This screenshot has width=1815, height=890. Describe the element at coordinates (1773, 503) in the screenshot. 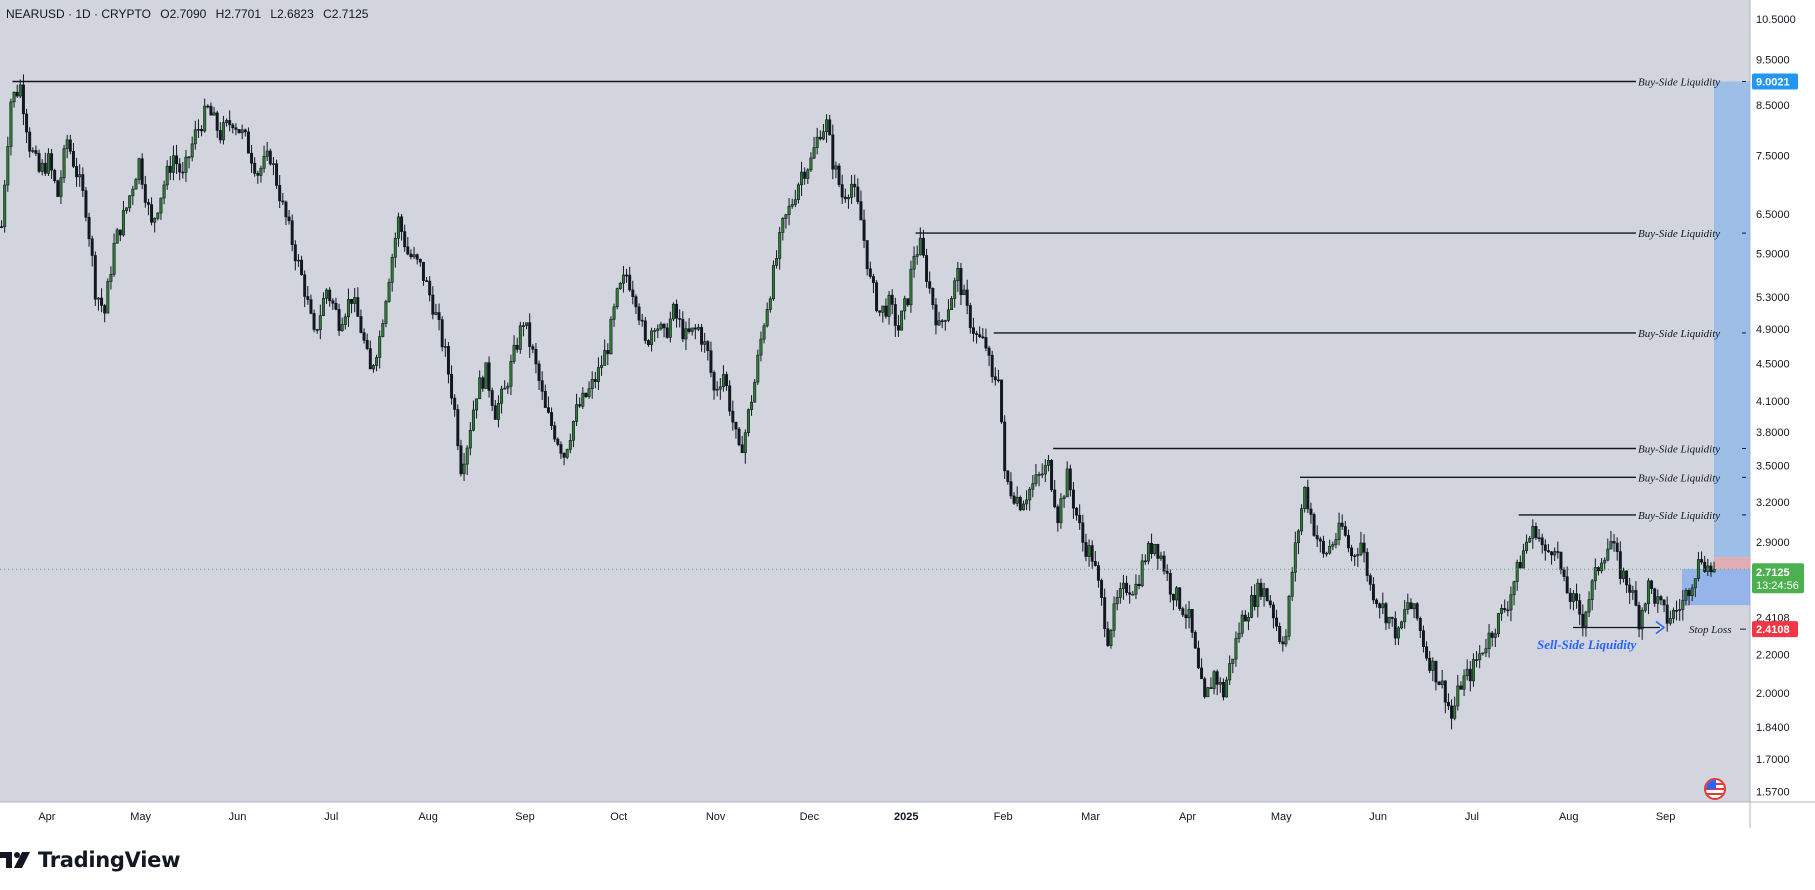

I see `price-tick-label: 3.2000` at that location.